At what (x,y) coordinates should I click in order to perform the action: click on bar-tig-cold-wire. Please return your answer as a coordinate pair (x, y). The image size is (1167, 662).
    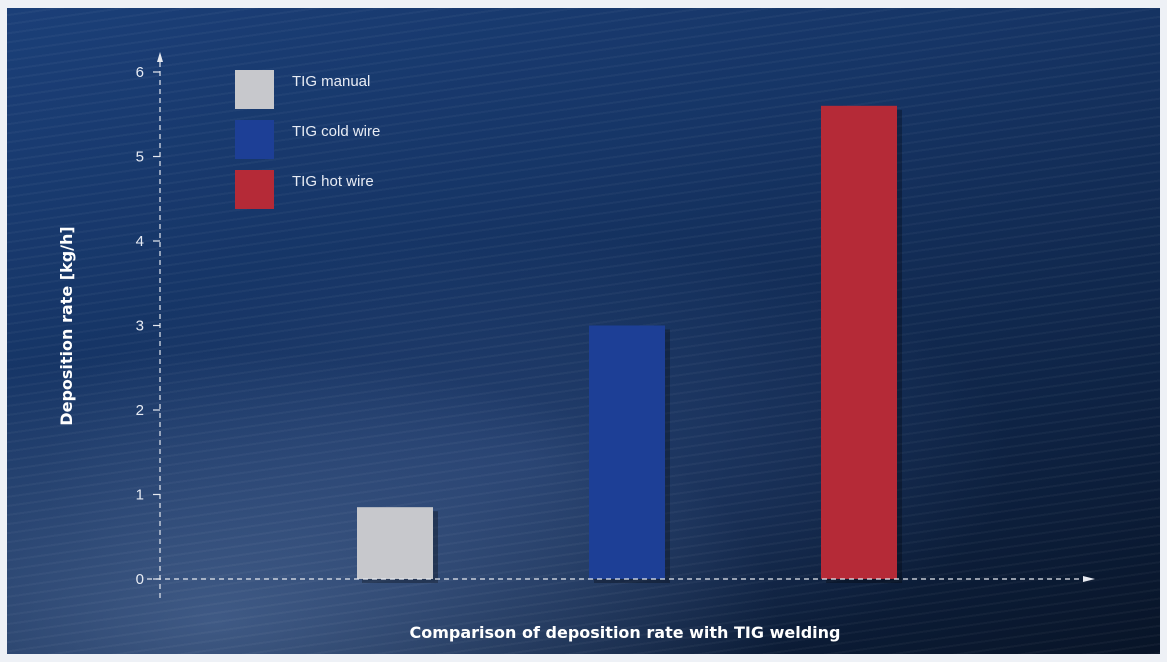
    Looking at the image, I should click on (627, 452).